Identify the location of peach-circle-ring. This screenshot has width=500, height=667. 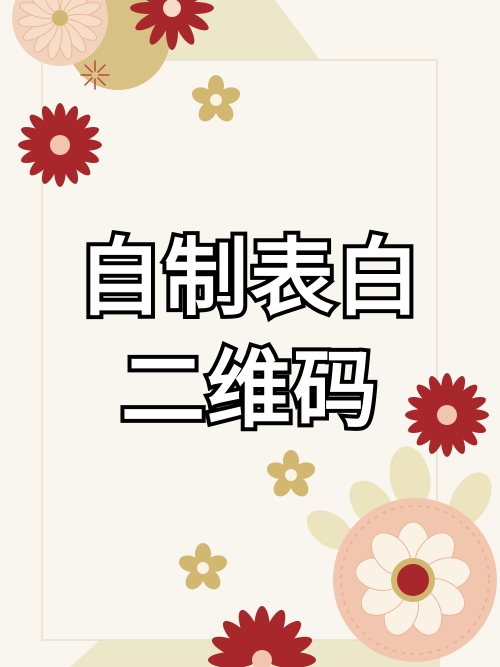
(415, 580).